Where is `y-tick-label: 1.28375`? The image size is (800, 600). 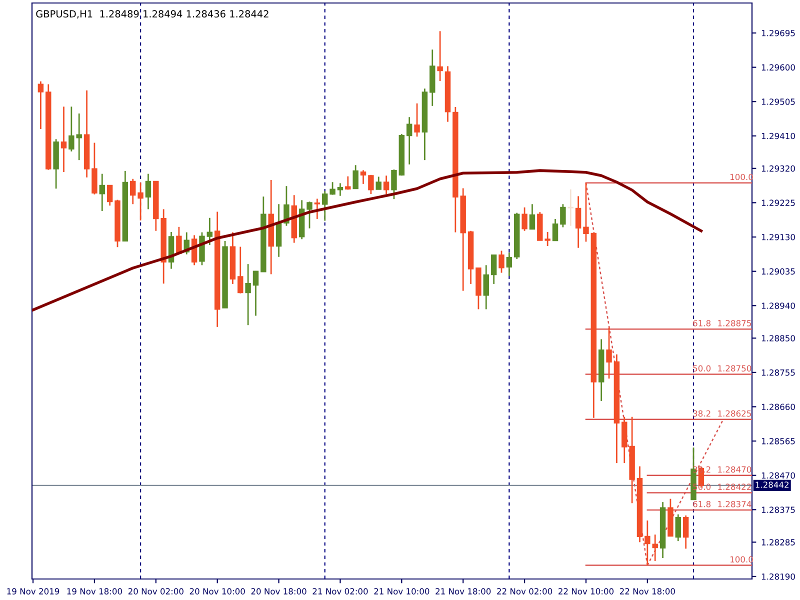
y-tick-label: 1.28375 is located at coordinates (778, 509).